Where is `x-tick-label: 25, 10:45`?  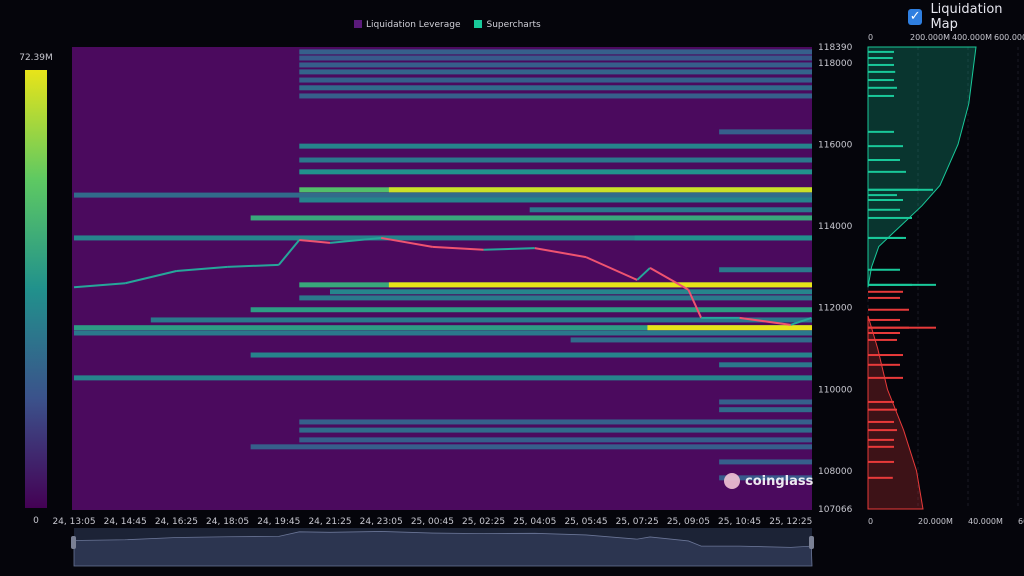
x-tick-label: 25, 10:45 is located at coordinates (739, 522).